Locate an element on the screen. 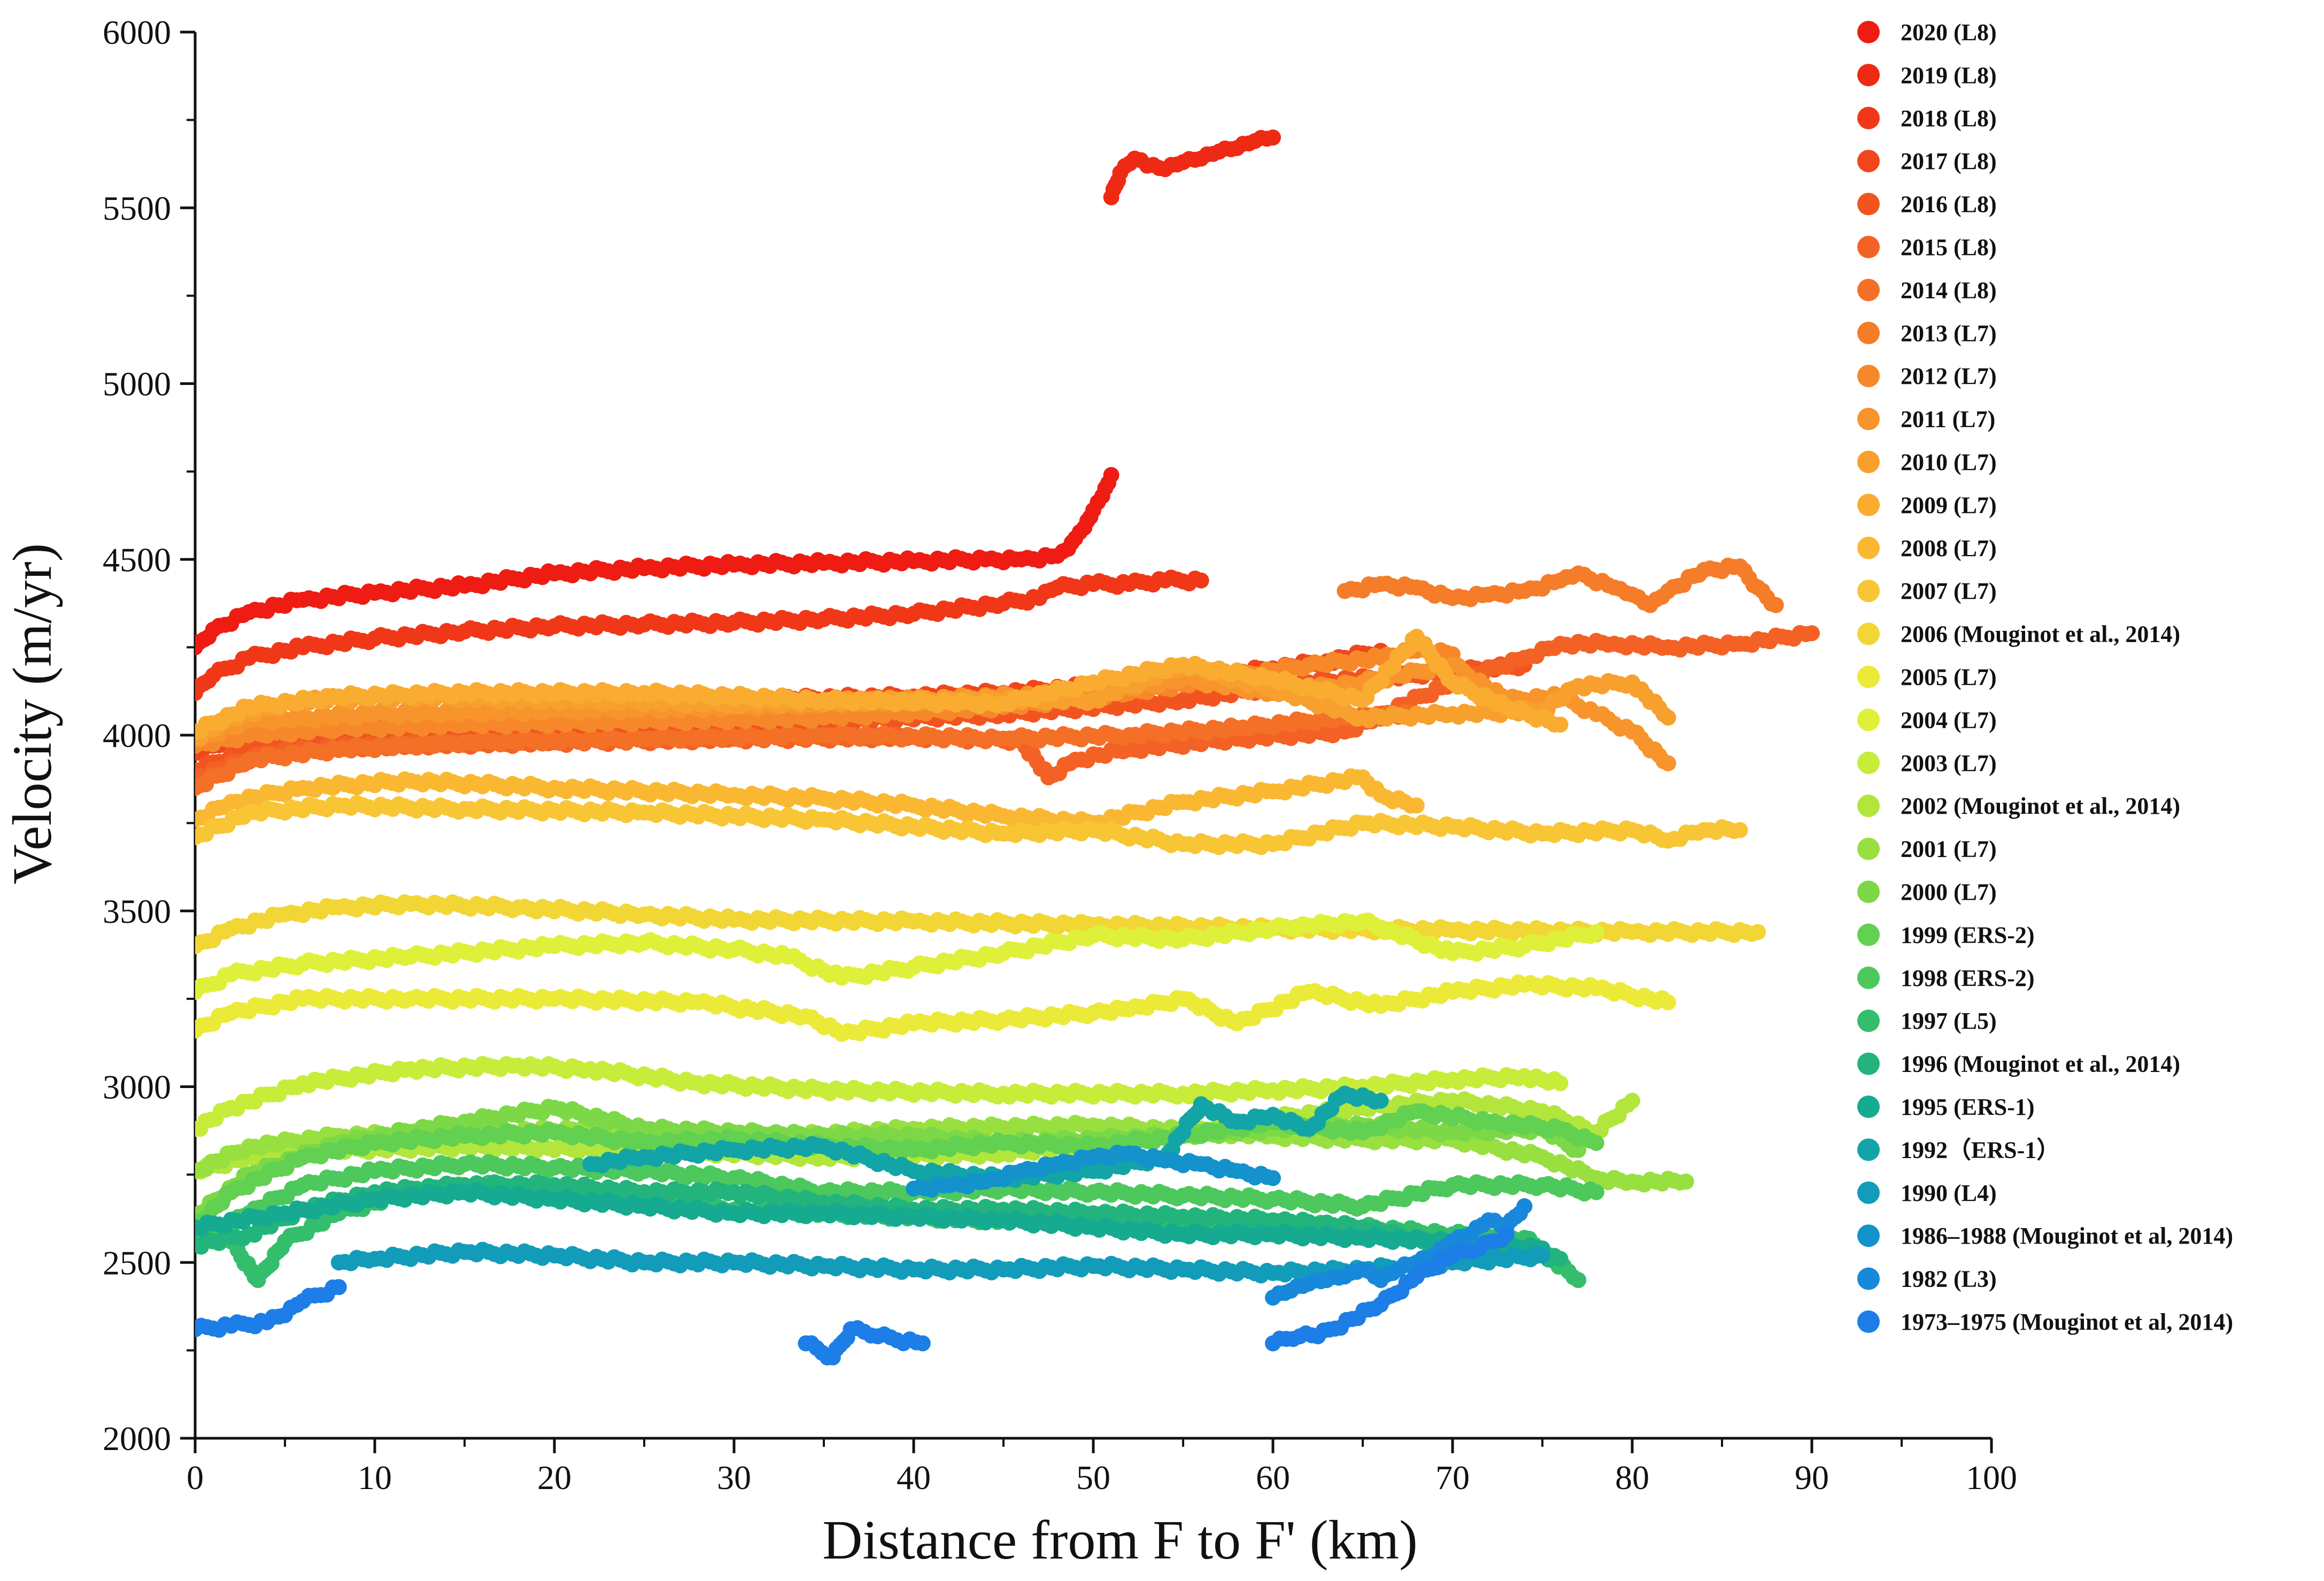  y-tick-label: 3500 is located at coordinates (137, 911).